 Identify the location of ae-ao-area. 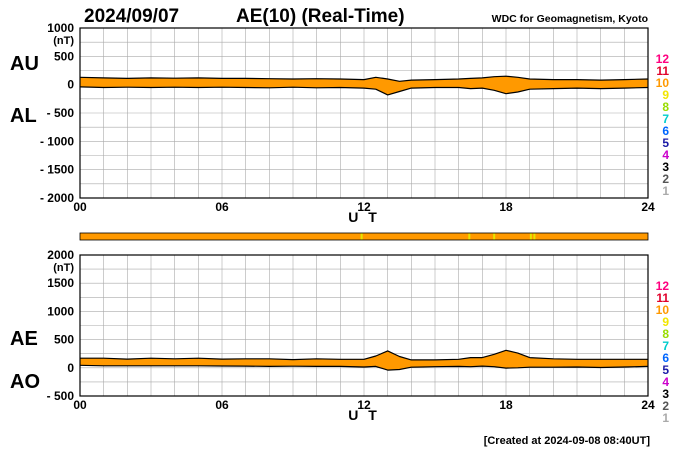
(364, 360).